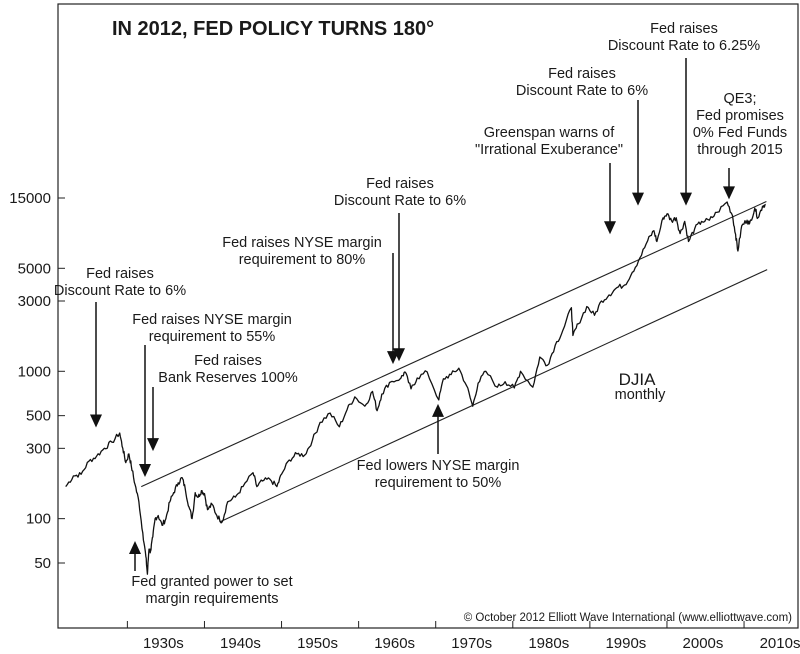  Describe the element at coordinates (549, 150) in the screenshot. I see `annotation-text: "Irrational Exuberance"` at that location.